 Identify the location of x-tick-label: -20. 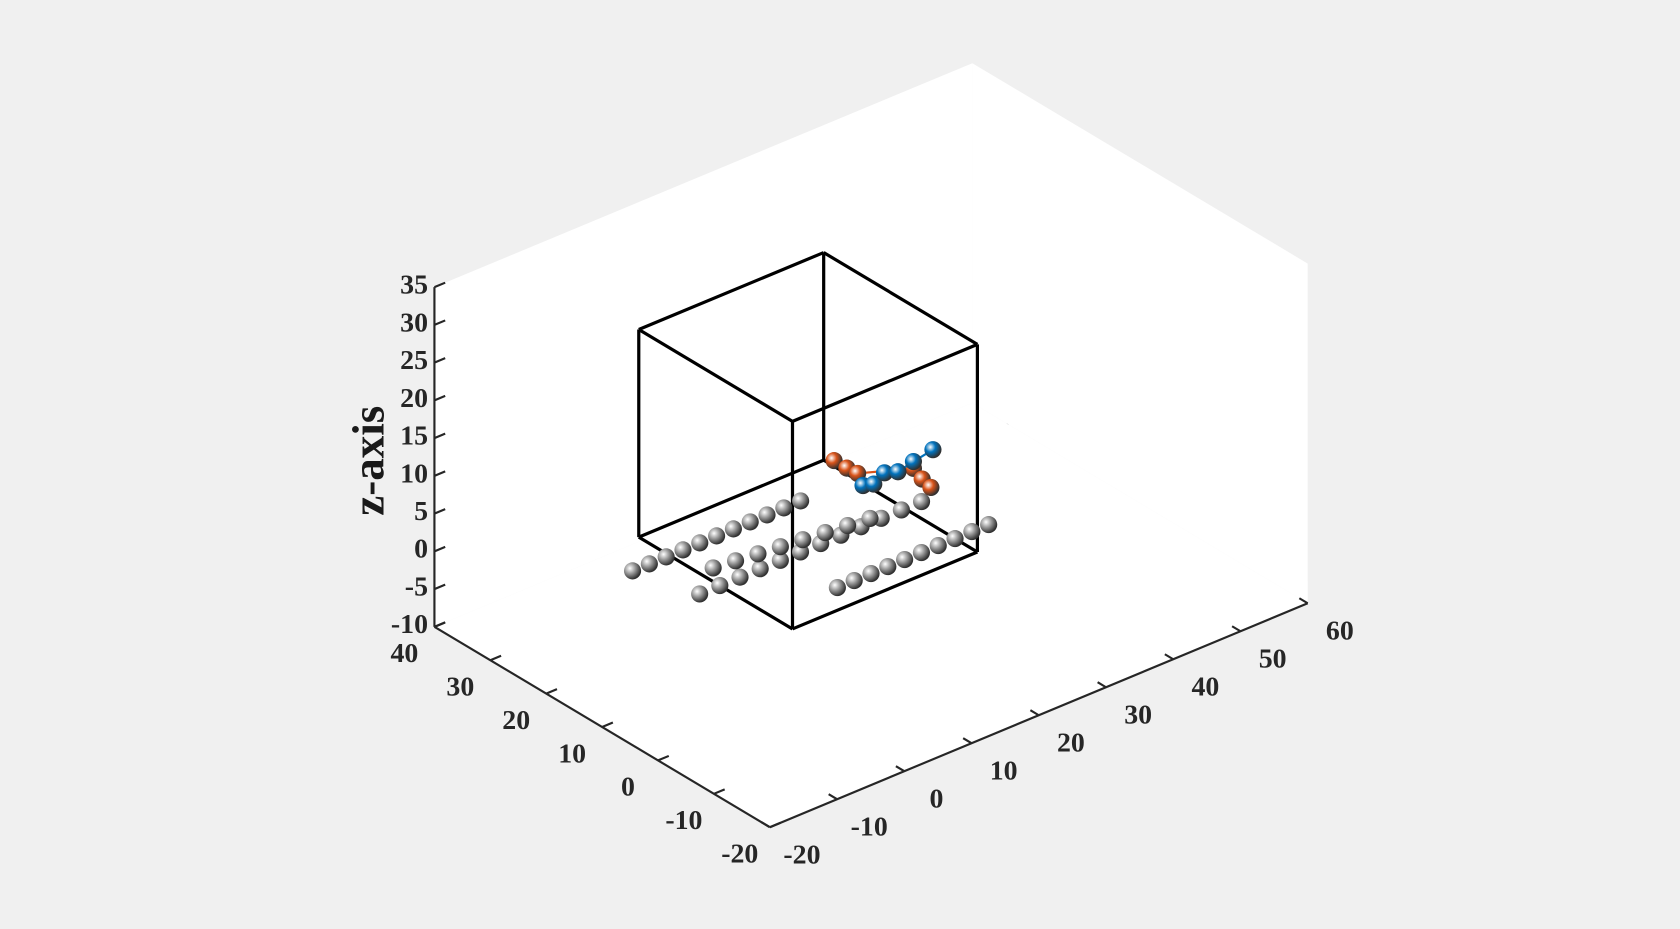
(801, 855).